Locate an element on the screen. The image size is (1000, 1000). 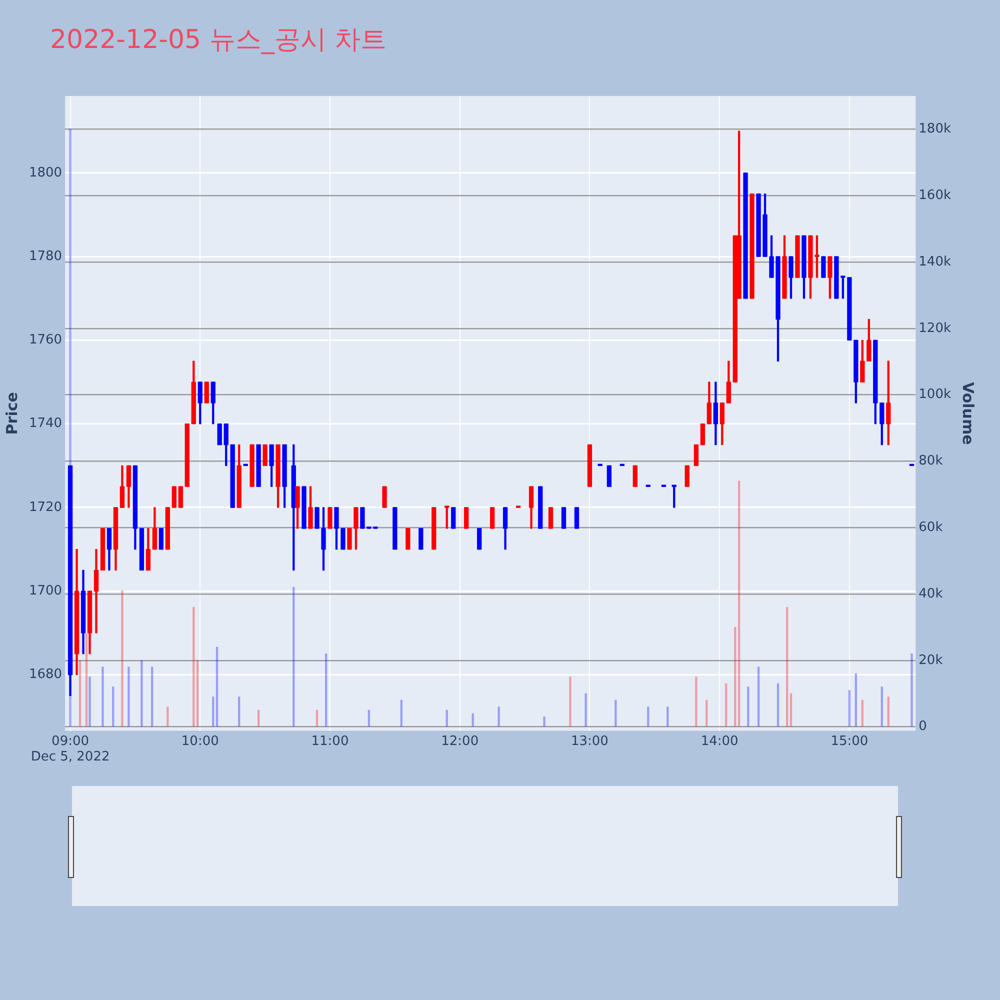
y2-axis-title: Volume is located at coordinates (968, 413).